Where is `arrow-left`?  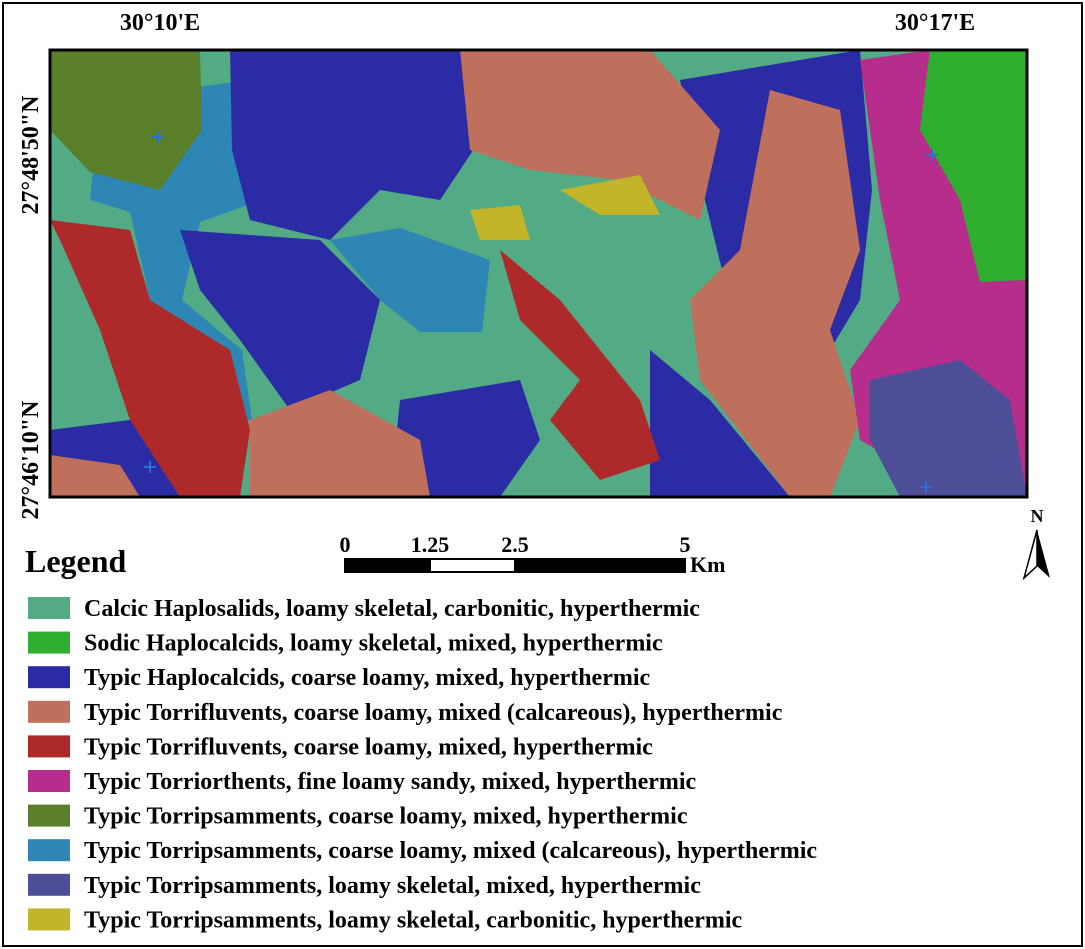 arrow-left is located at coordinates (1030, 555).